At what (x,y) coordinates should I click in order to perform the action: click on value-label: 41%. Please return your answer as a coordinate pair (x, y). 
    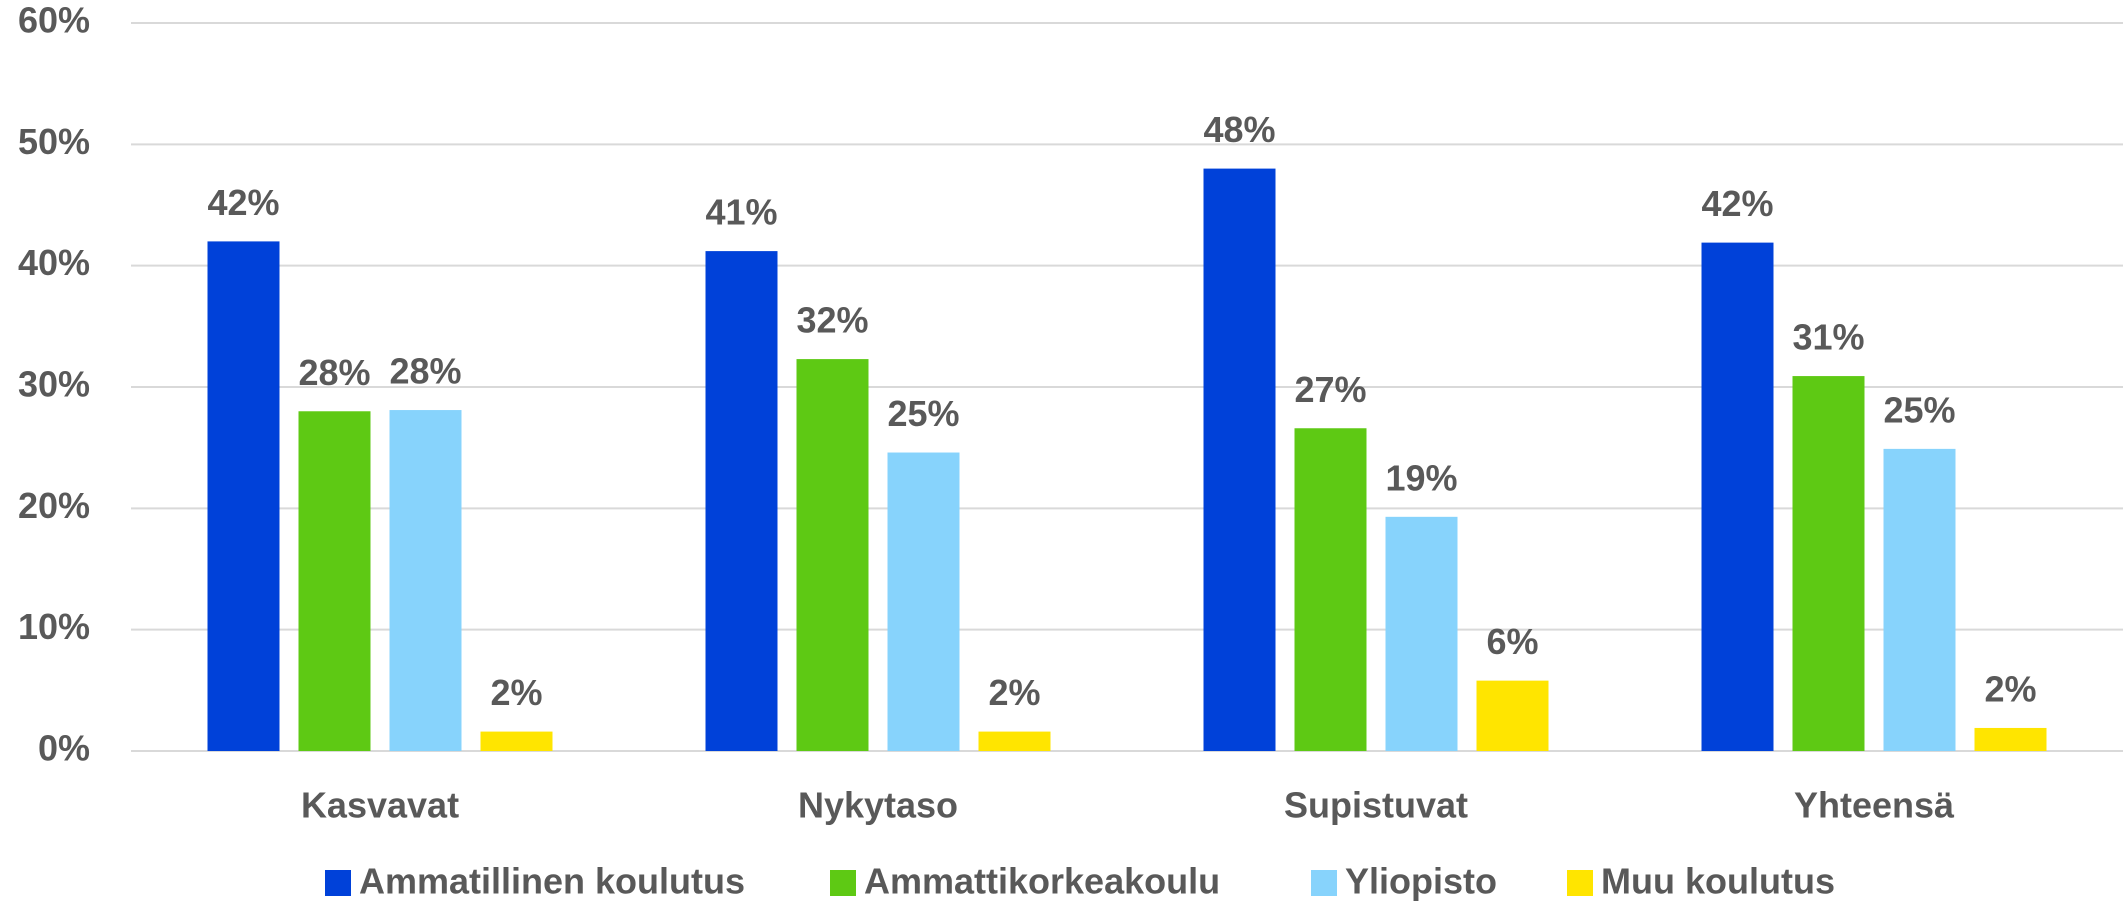
    Looking at the image, I should click on (741, 212).